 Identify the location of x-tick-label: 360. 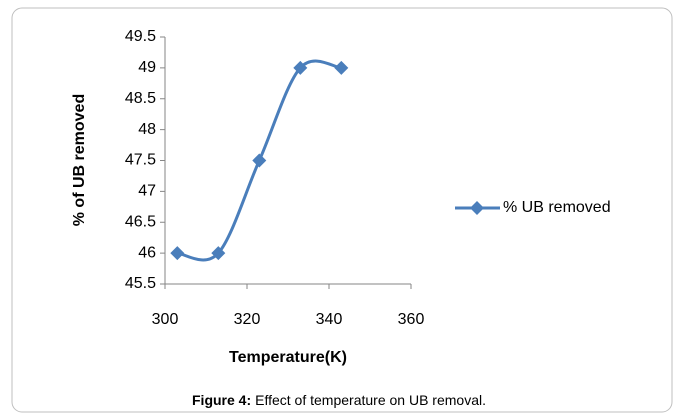
(411, 319).